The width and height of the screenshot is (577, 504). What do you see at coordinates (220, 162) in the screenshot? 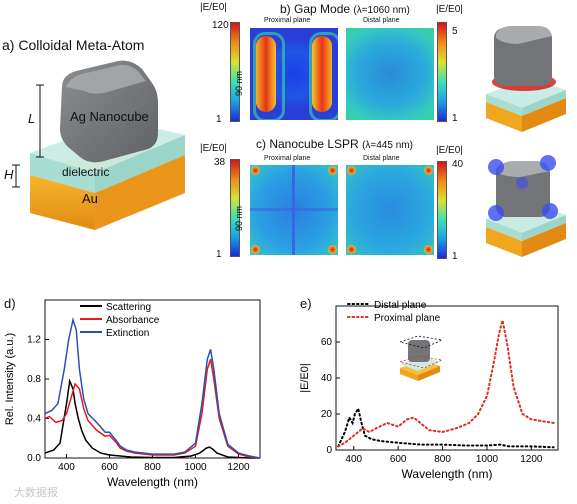
I see `panel-c-left-scale-max: 38` at bounding box center [220, 162].